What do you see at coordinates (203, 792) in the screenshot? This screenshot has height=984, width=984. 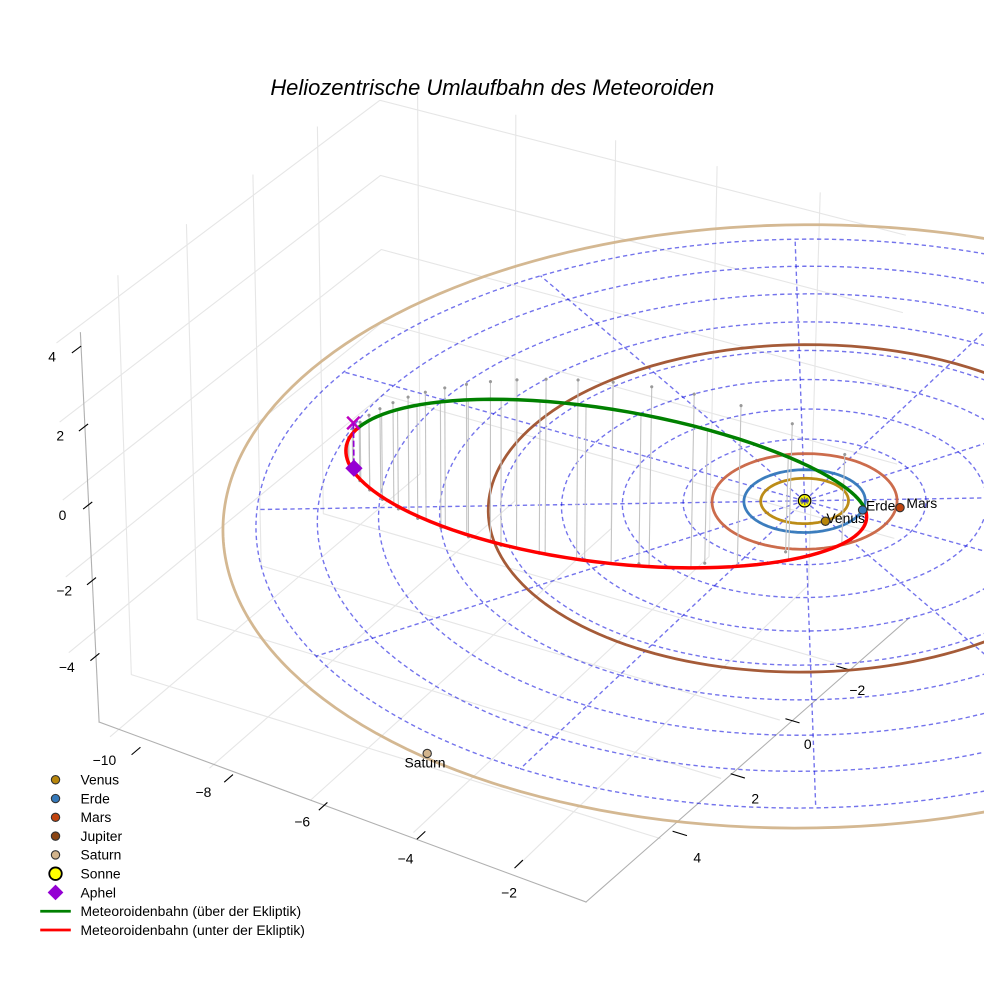 I see `svg-text: −8` at bounding box center [203, 792].